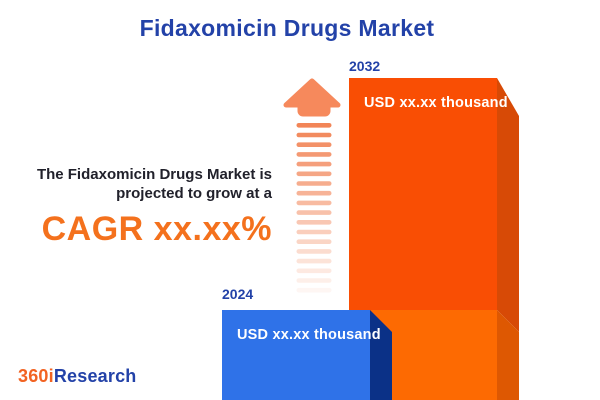  Describe the element at coordinates (238, 294) in the screenshot. I see `year-label-2024: 2024` at that location.